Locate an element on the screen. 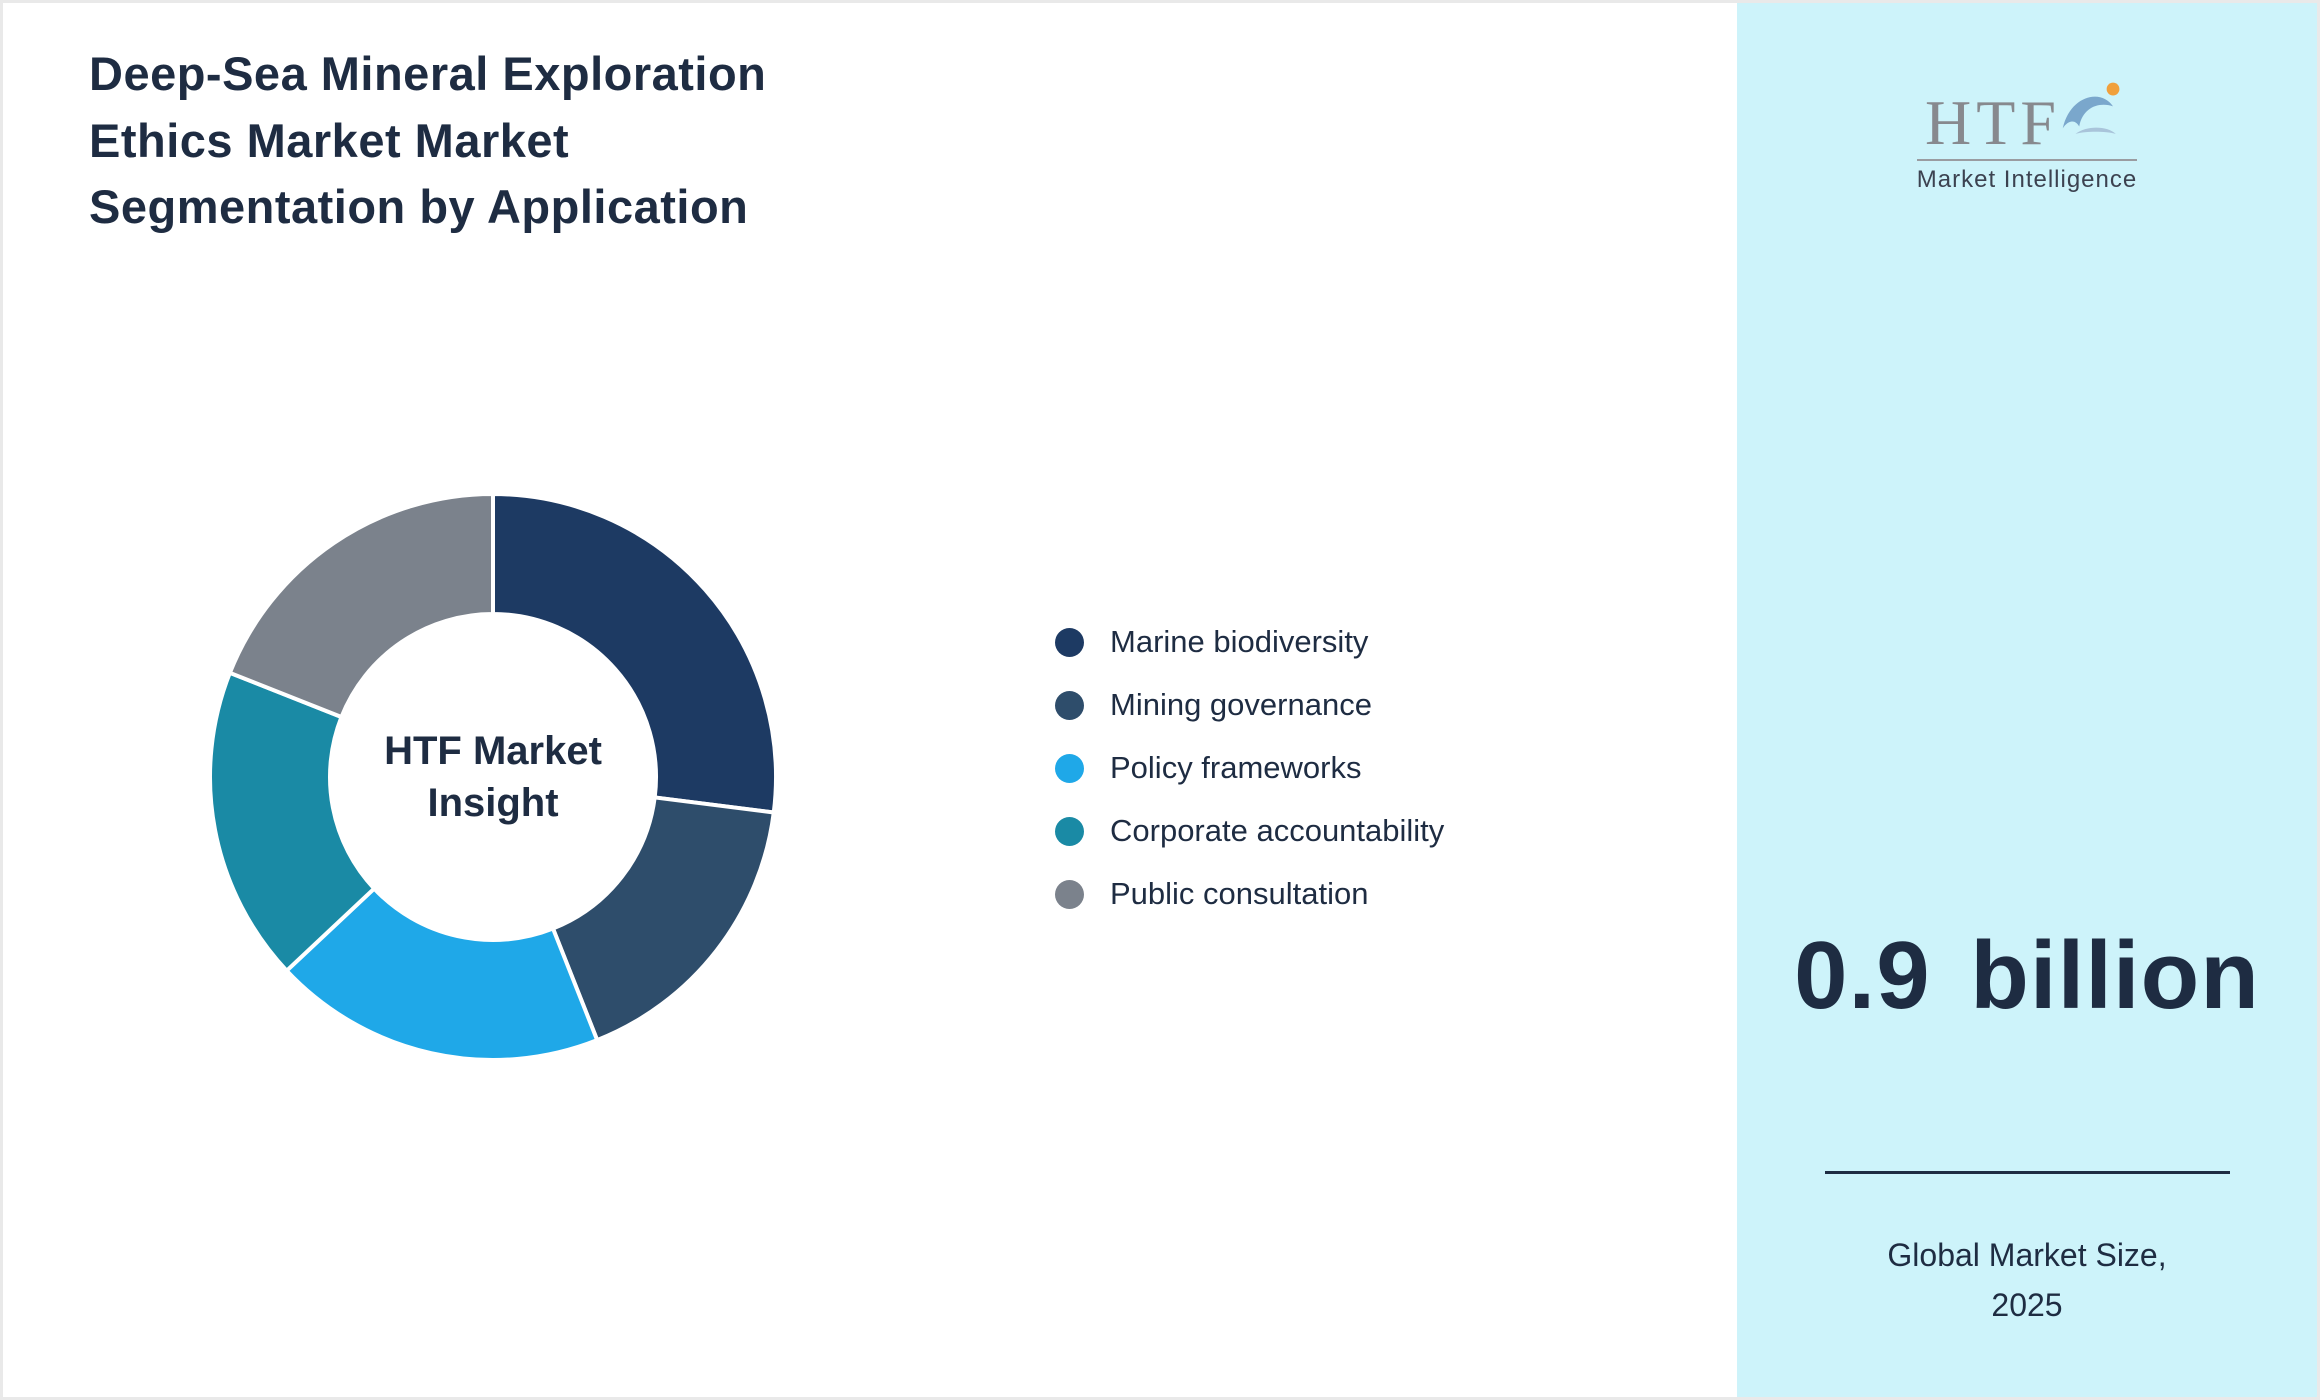  htf-logo-text: HTF is located at coordinates (1993, 122).